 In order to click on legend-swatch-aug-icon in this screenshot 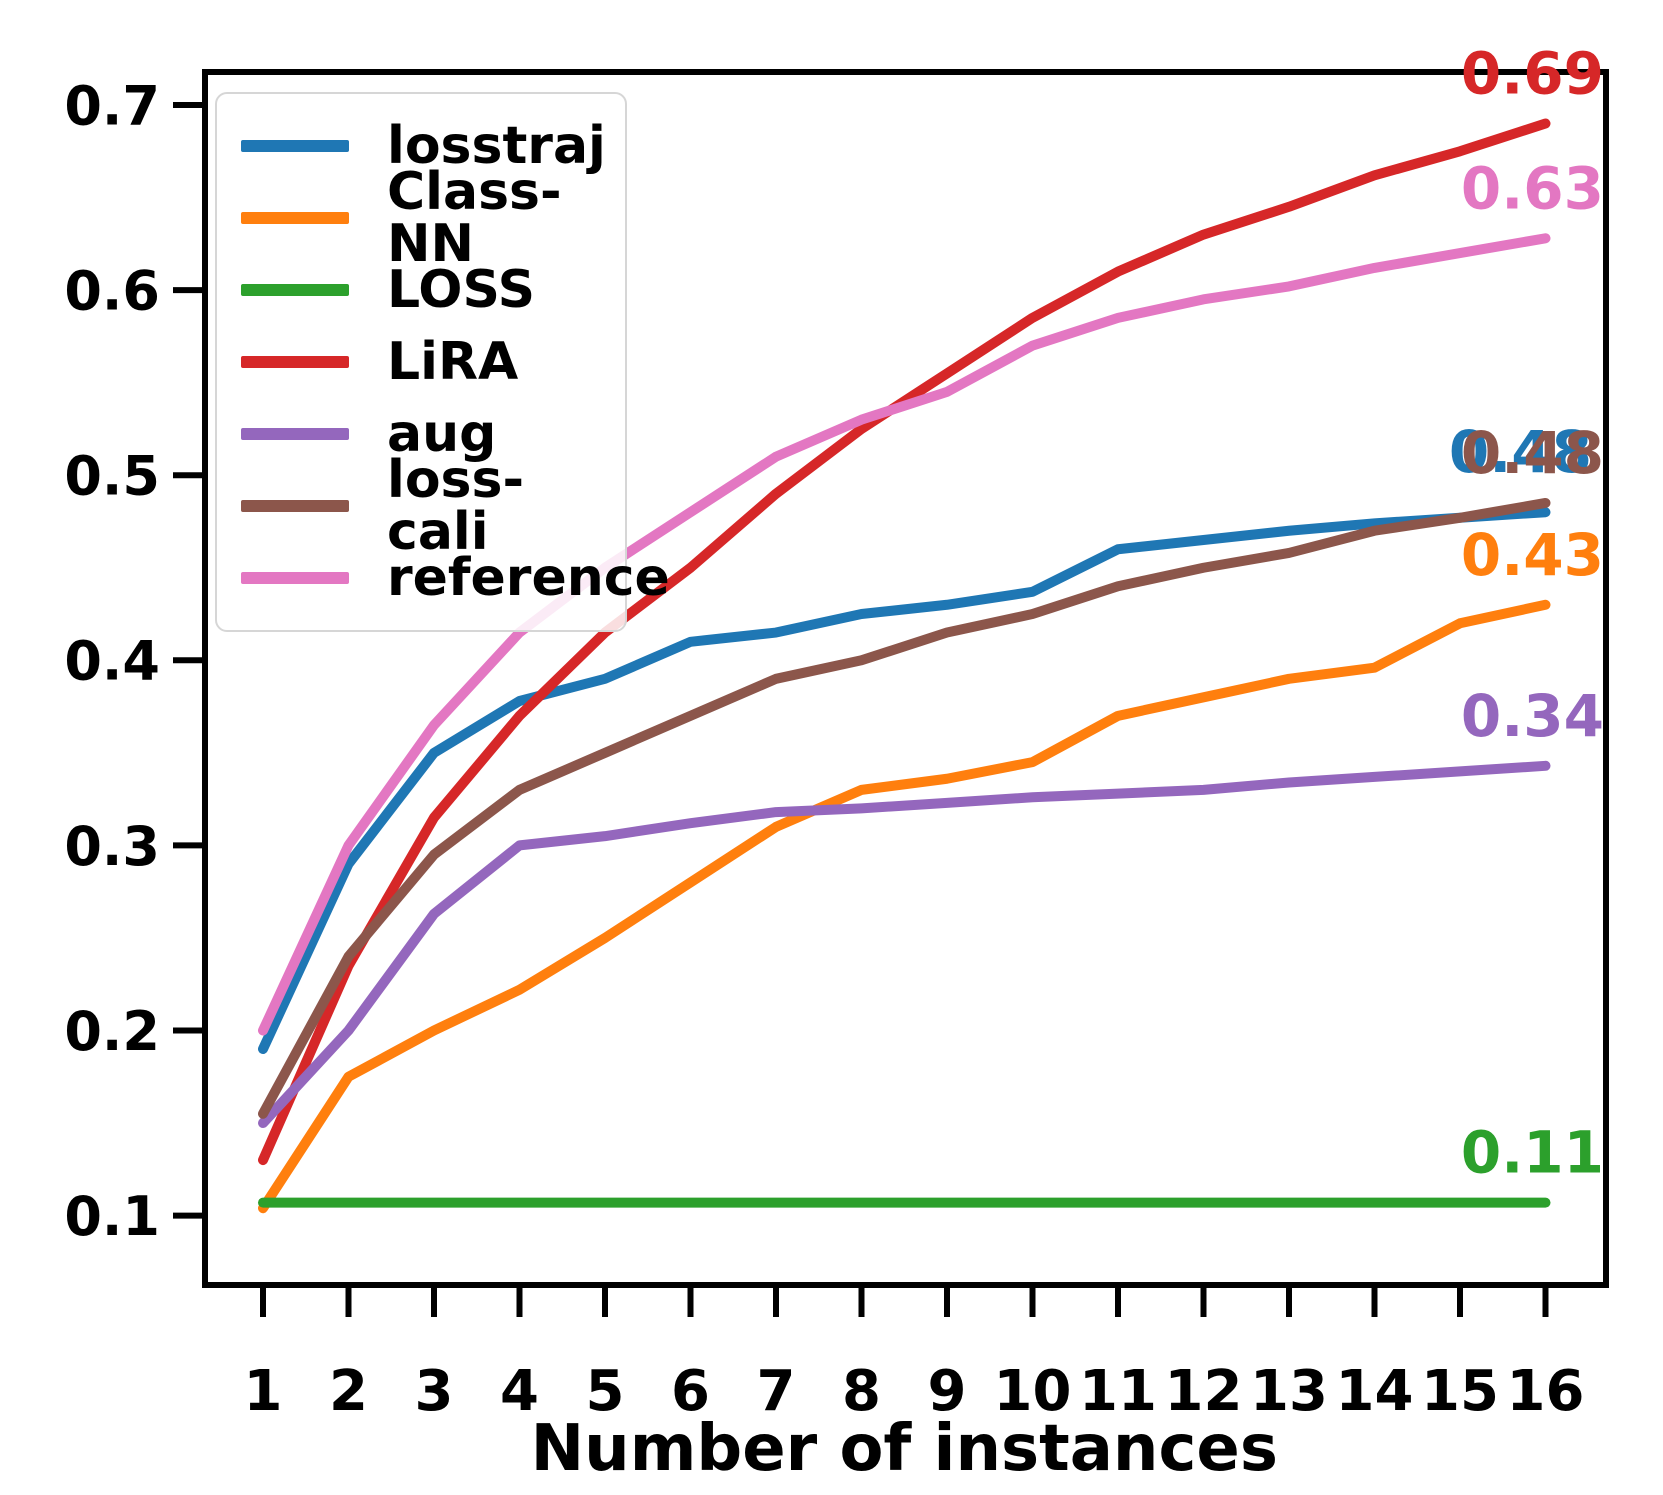, I will do `click(295, 434)`.